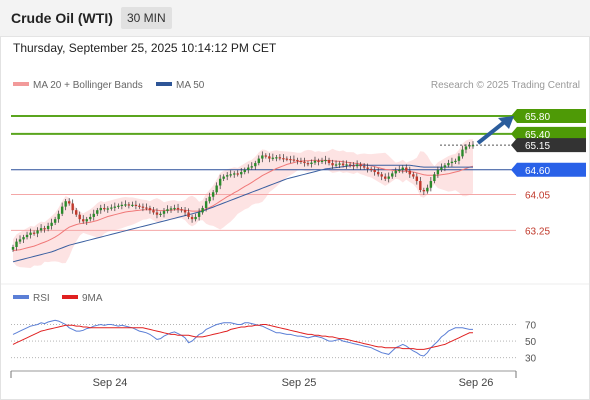  I want to click on research-credit: Research © 2025 Trading Central, so click(505, 85).